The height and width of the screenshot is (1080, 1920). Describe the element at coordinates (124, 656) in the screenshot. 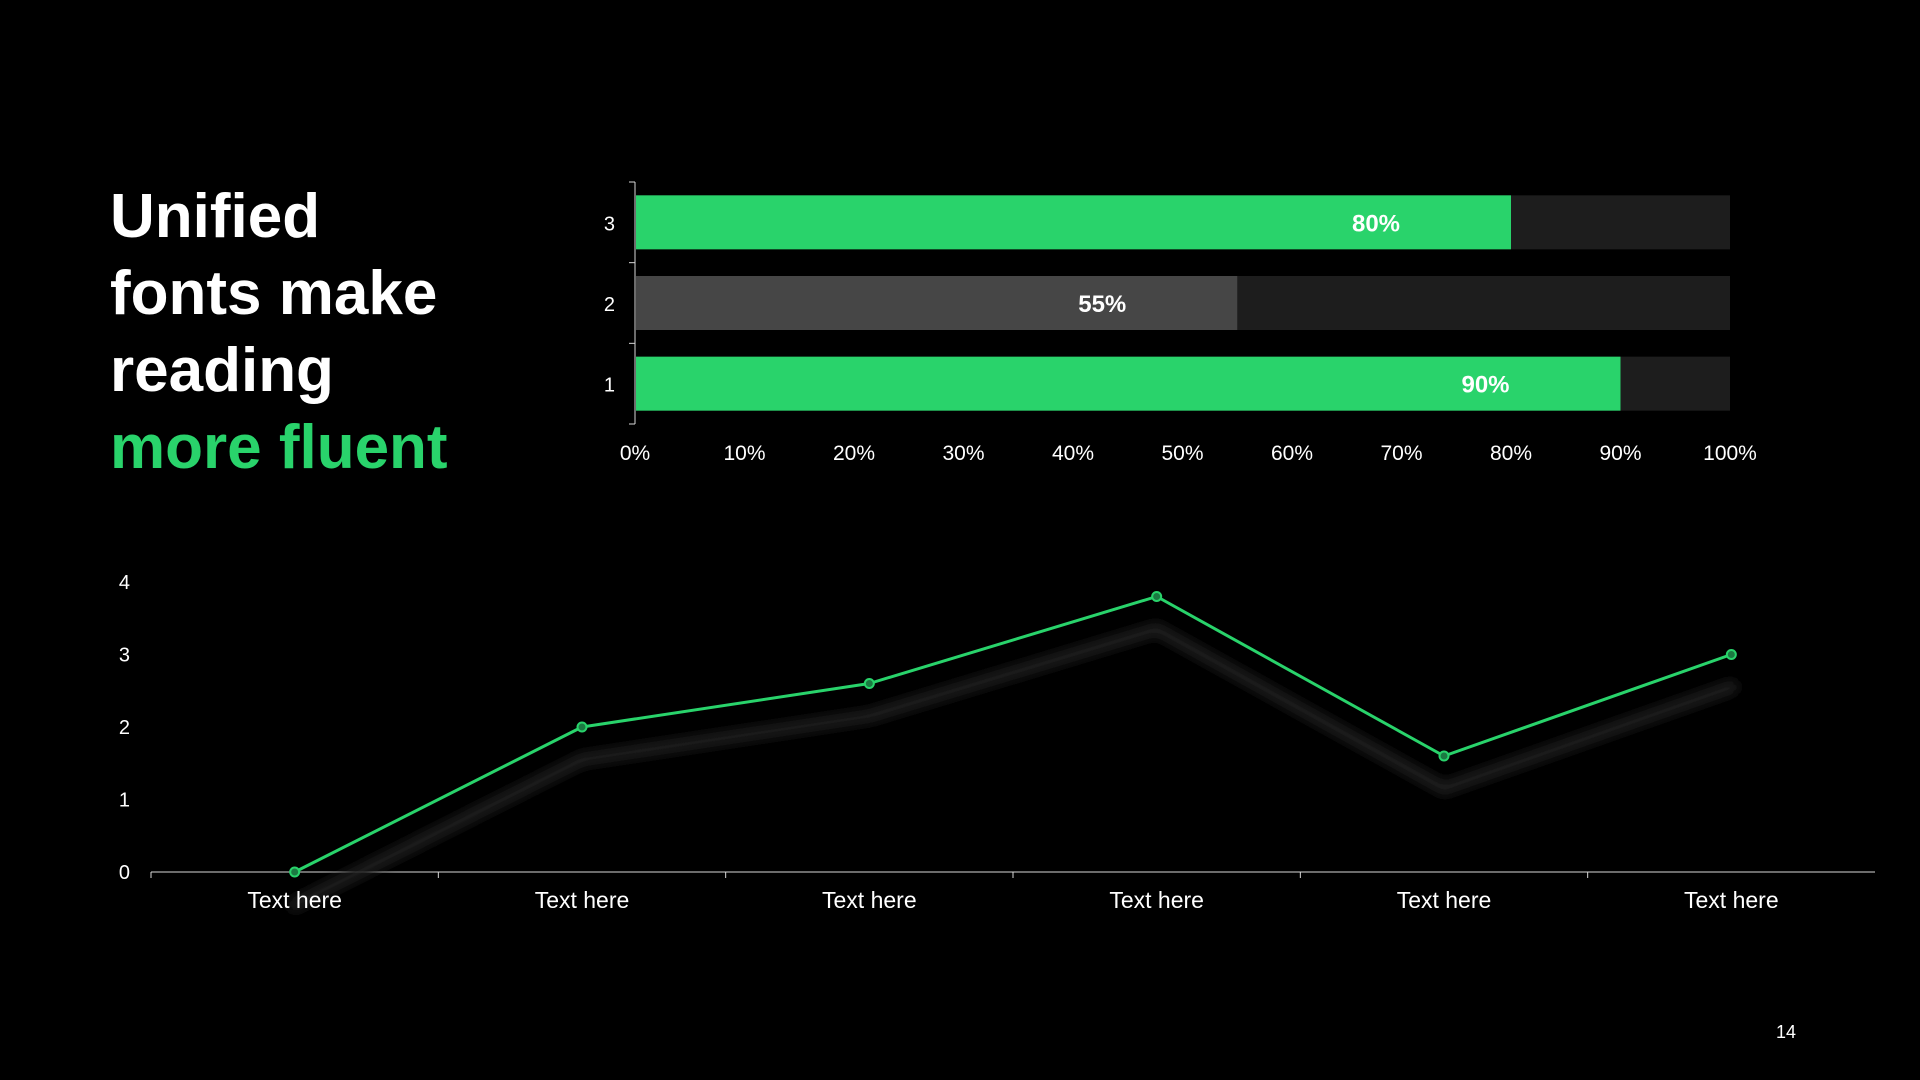

I see `line-y-tick-label: 3` at that location.